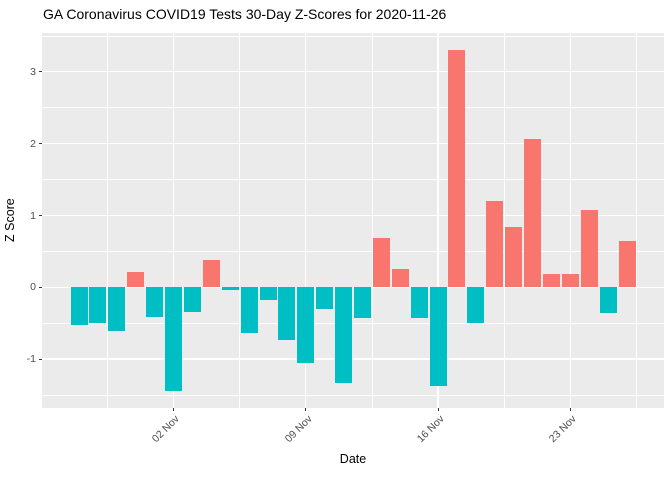 Image resolution: width=672 pixels, height=480 pixels. What do you see at coordinates (430, 429) in the screenshot?
I see `x-tick-label: 16 Nov` at bounding box center [430, 429].